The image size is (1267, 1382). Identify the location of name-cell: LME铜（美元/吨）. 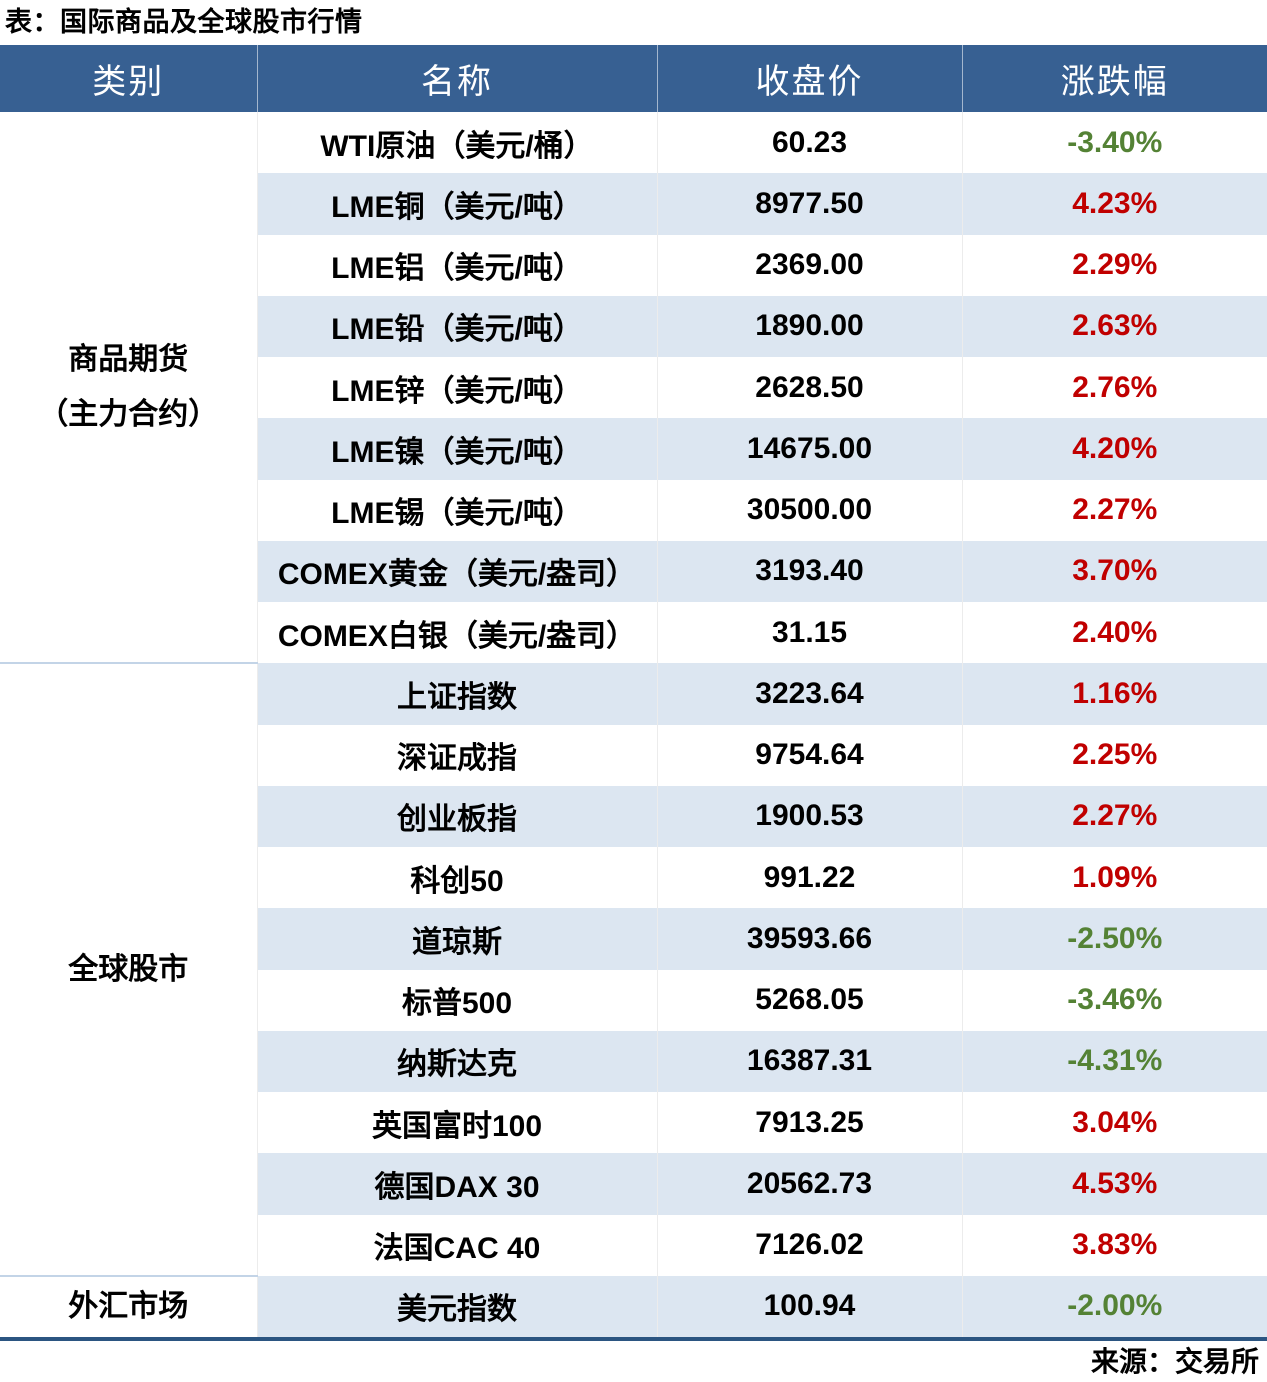
(456, 204).